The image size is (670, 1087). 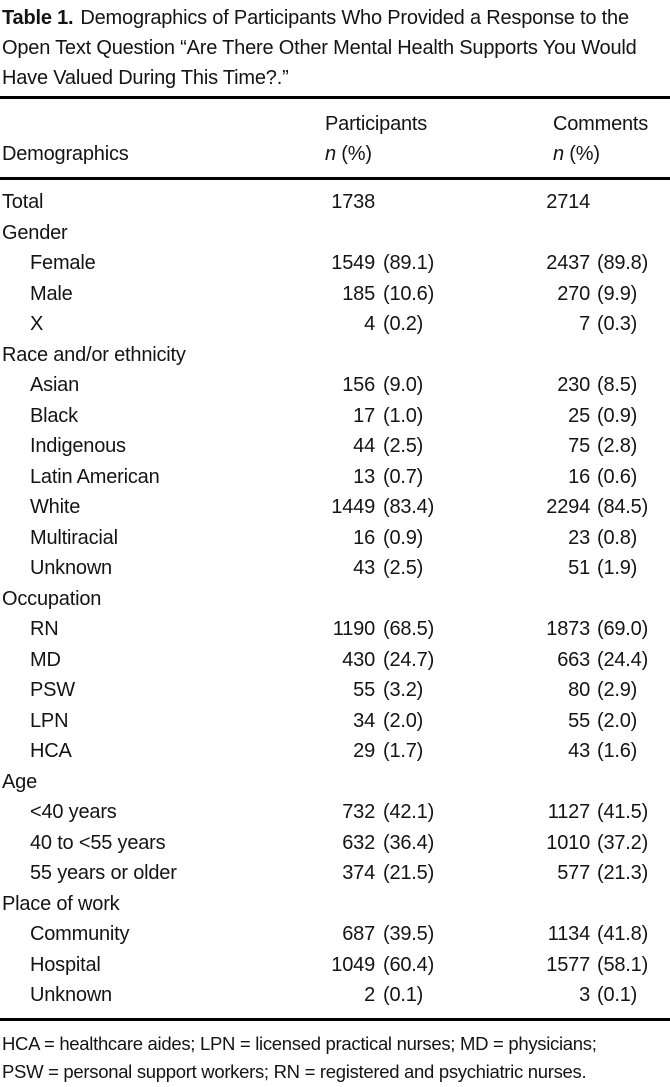 I want to click on participants-n: 2, so click(x=369, y=995).